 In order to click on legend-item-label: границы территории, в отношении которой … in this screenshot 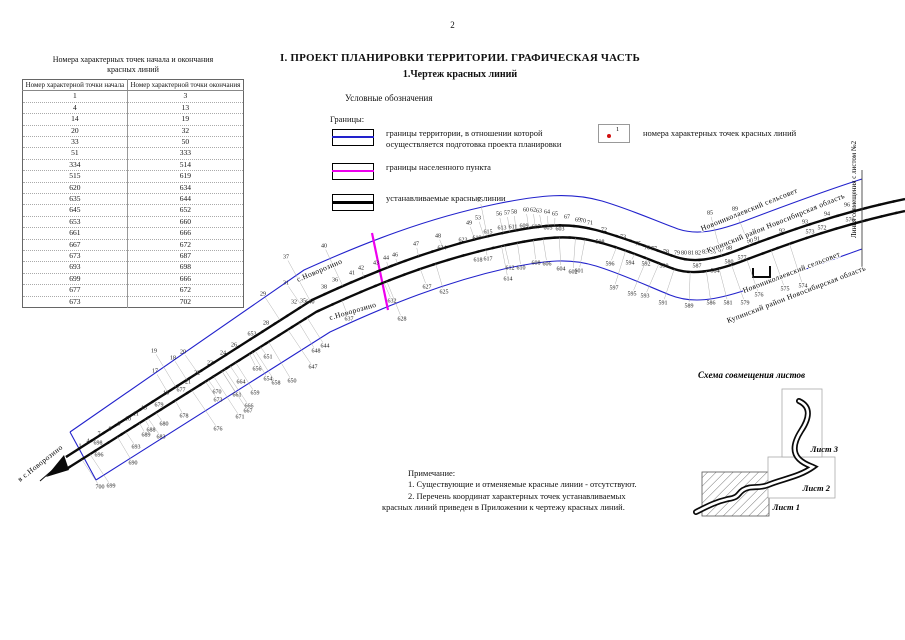, I will do `click(474, 138)`.